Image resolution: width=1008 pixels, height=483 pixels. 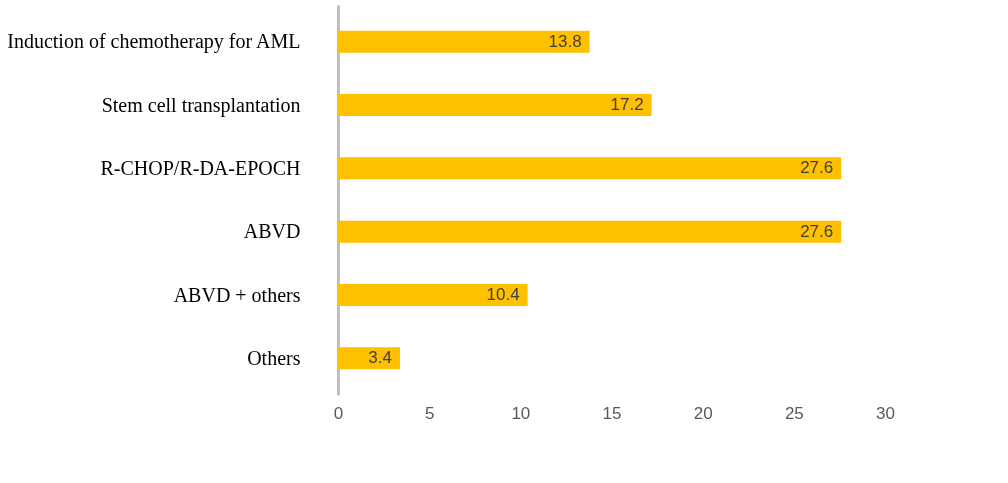 I want to click on x-tick-label: 10, so click(x=521, y=413).